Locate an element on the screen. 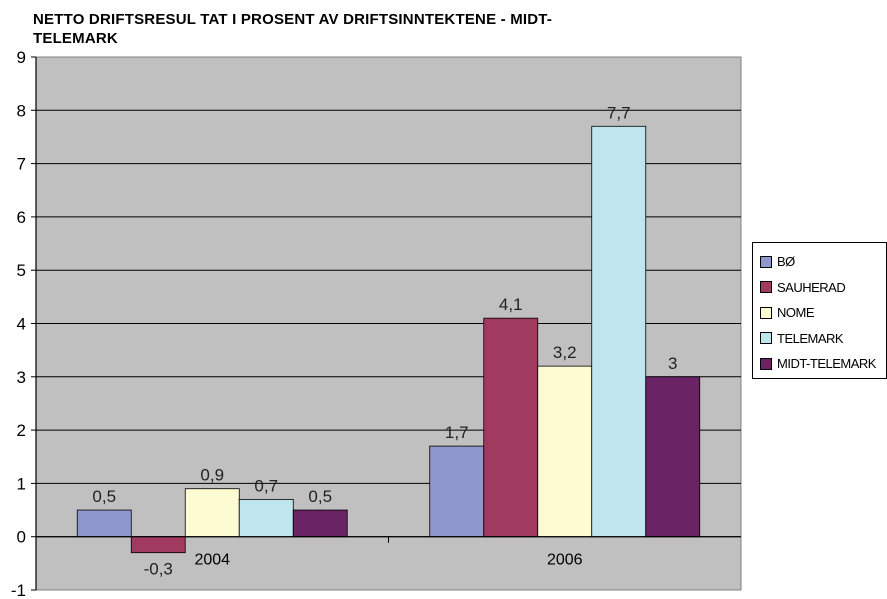  legend-item: BØ is located at coordinates (823, 262).